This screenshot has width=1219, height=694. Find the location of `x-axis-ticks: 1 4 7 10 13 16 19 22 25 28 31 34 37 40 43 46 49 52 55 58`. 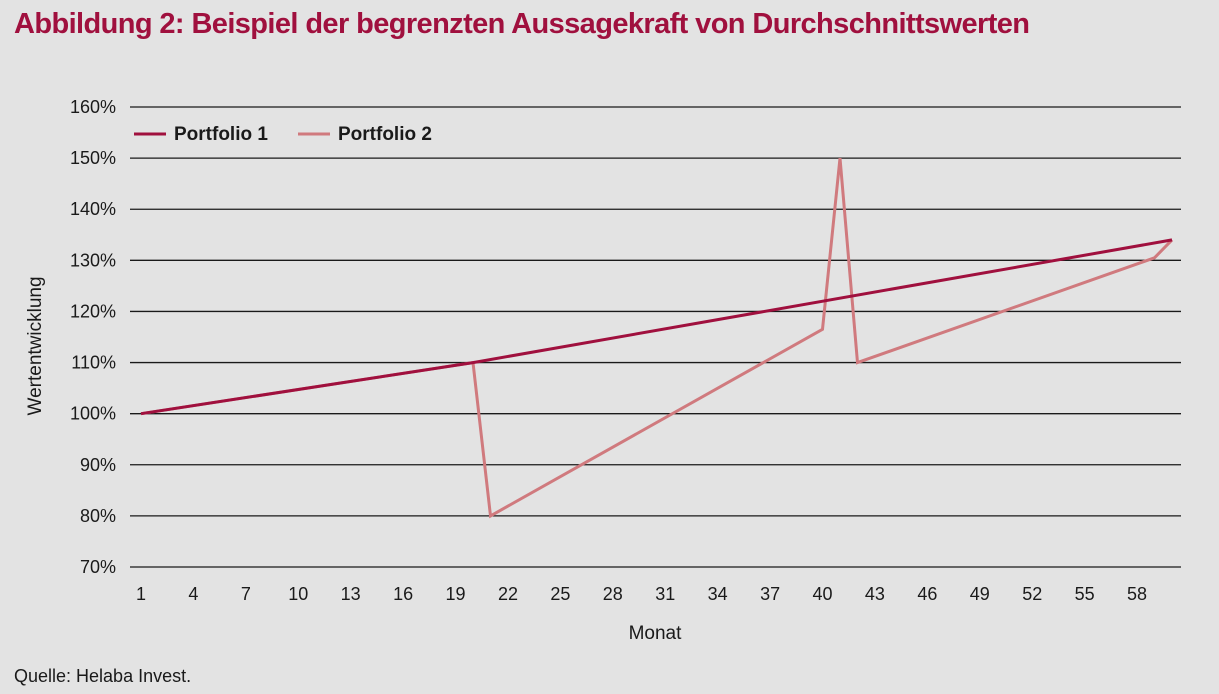

x-axis-ticks: 1 4 7 10 13 16 19 22 25 28 31 34 37 40 43 46 49 52 55 58 is located at coordinates (641, 594).